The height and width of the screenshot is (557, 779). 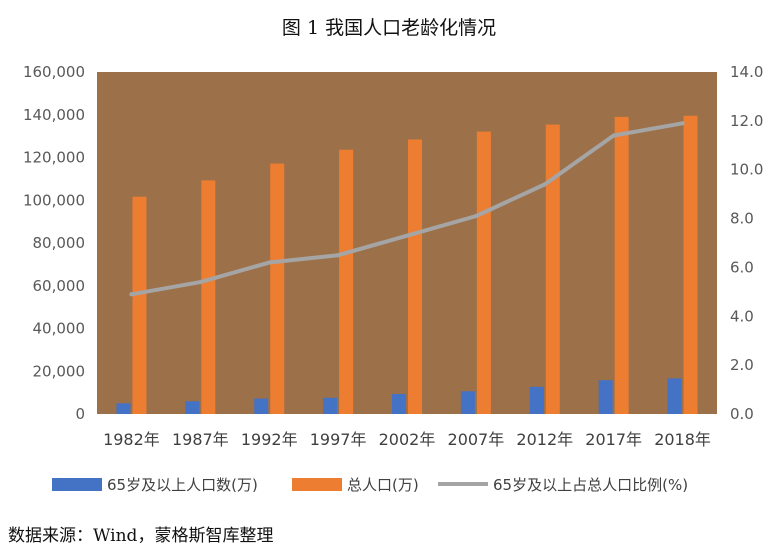 I want to click on right-tick-label: 2.0, so click(x=742, y=365).